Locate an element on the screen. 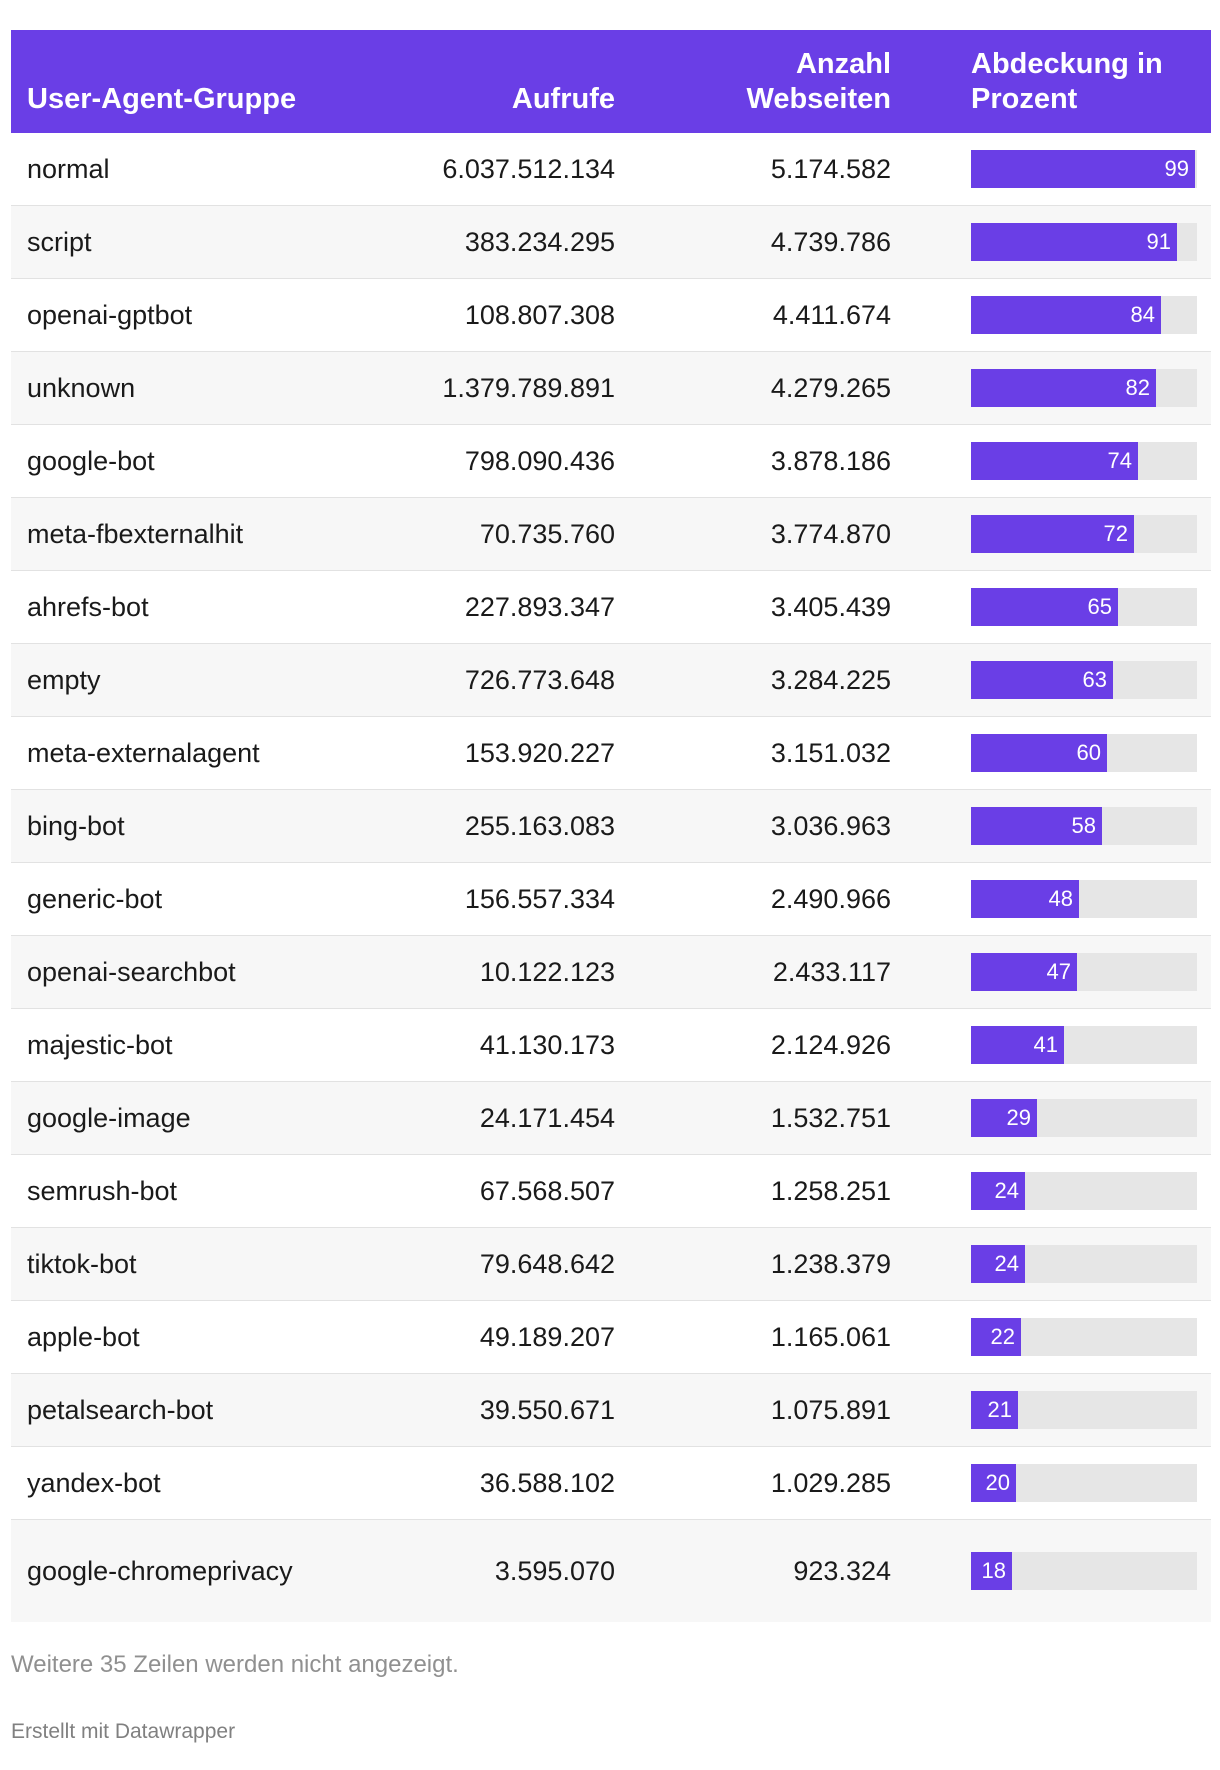 The width and height of the screenshot is (1220, 1770). cell-group: meta-fbexternalhit is located at coordinates (135, 534).